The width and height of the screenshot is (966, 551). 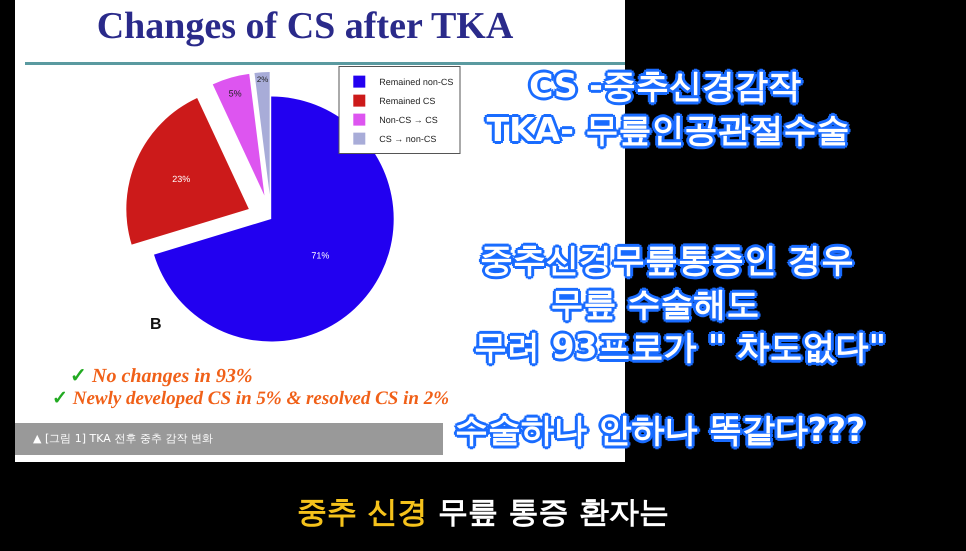 What do you see at coordinates (553, 512) in the screenshot?
I see `text: 무릎 통증 환자는` at bounding box center [553, 512].